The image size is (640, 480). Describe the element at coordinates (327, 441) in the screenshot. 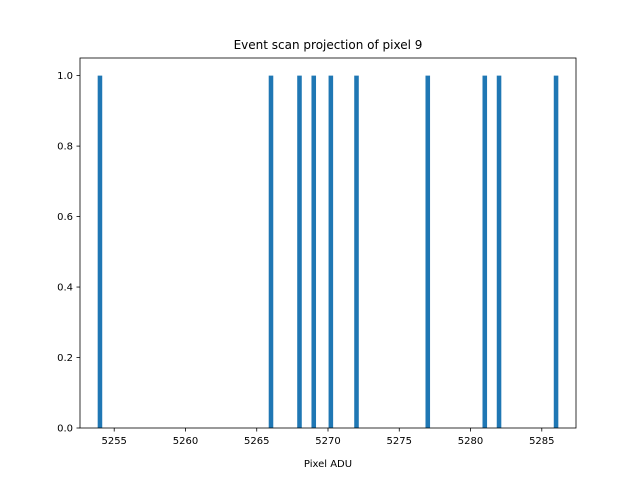

I see `x-tick-label: 5270` at that location.